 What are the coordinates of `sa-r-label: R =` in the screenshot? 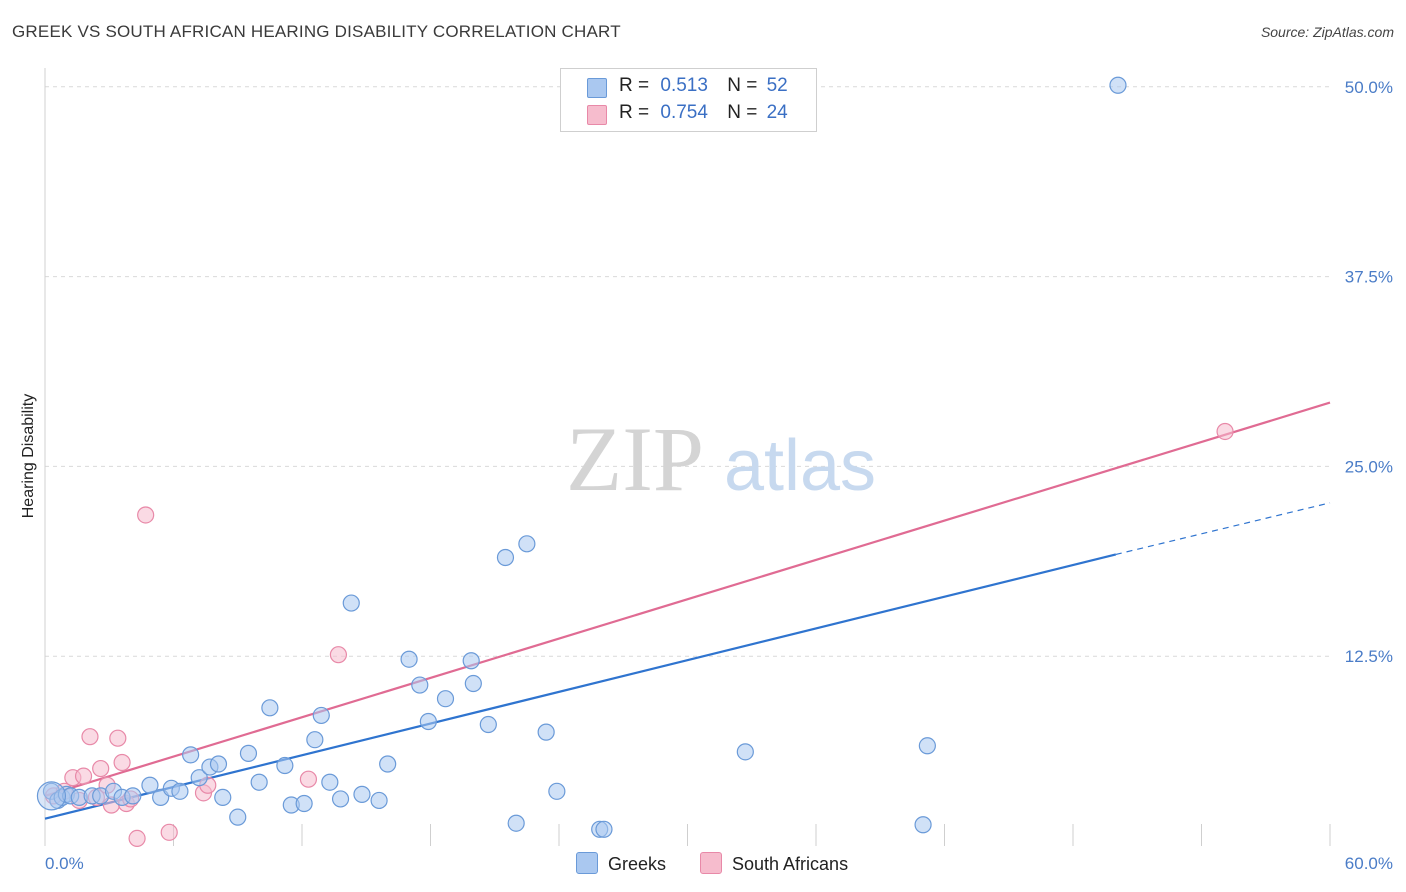 It's located at (634, 112).